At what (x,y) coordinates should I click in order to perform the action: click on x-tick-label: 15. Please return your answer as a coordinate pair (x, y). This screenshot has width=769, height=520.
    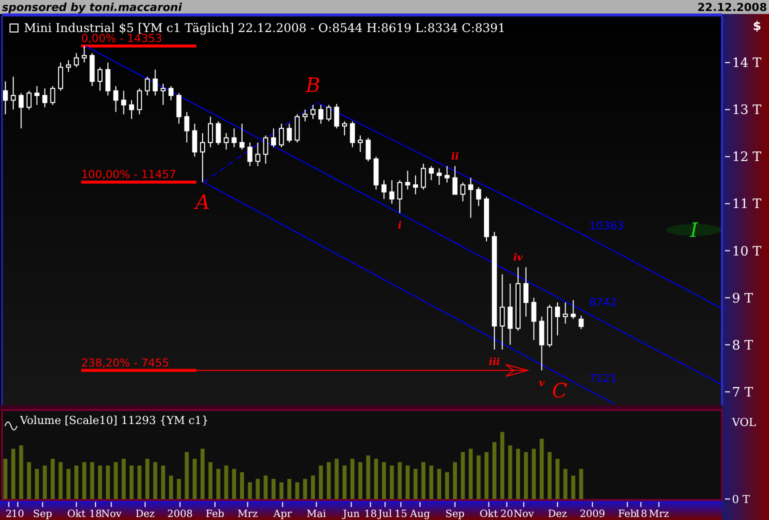
    Looking at the image, I should click on (401, 514).